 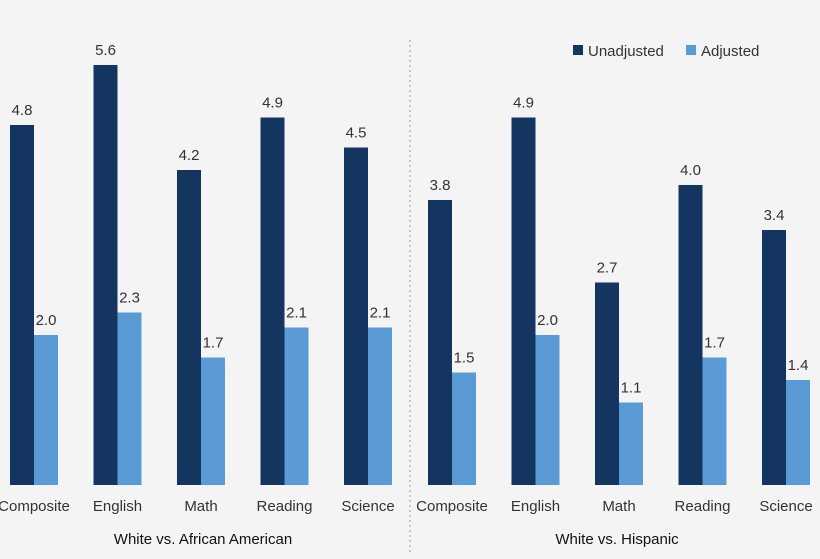 I want to click on legend-swatch-unadjusted, so click(x=578, y=50).